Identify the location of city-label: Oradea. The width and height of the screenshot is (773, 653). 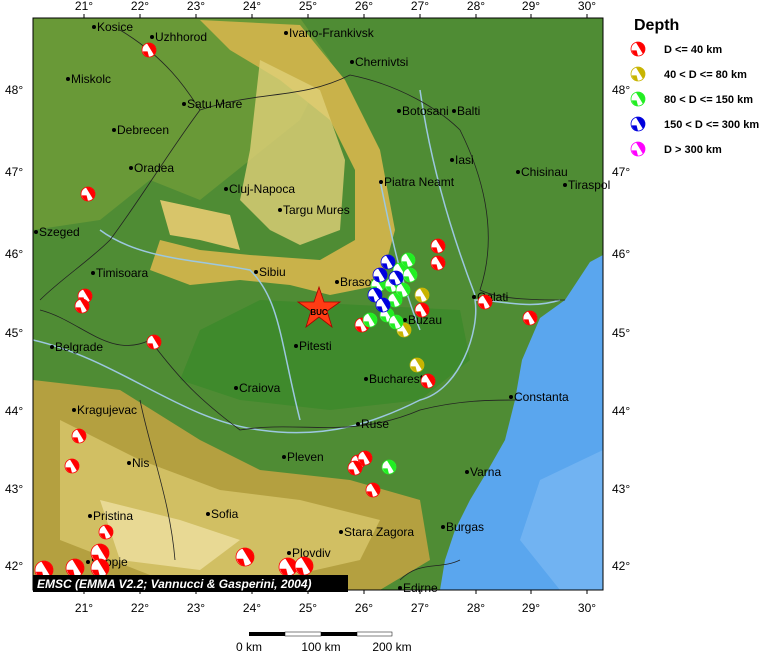
(154, 168).